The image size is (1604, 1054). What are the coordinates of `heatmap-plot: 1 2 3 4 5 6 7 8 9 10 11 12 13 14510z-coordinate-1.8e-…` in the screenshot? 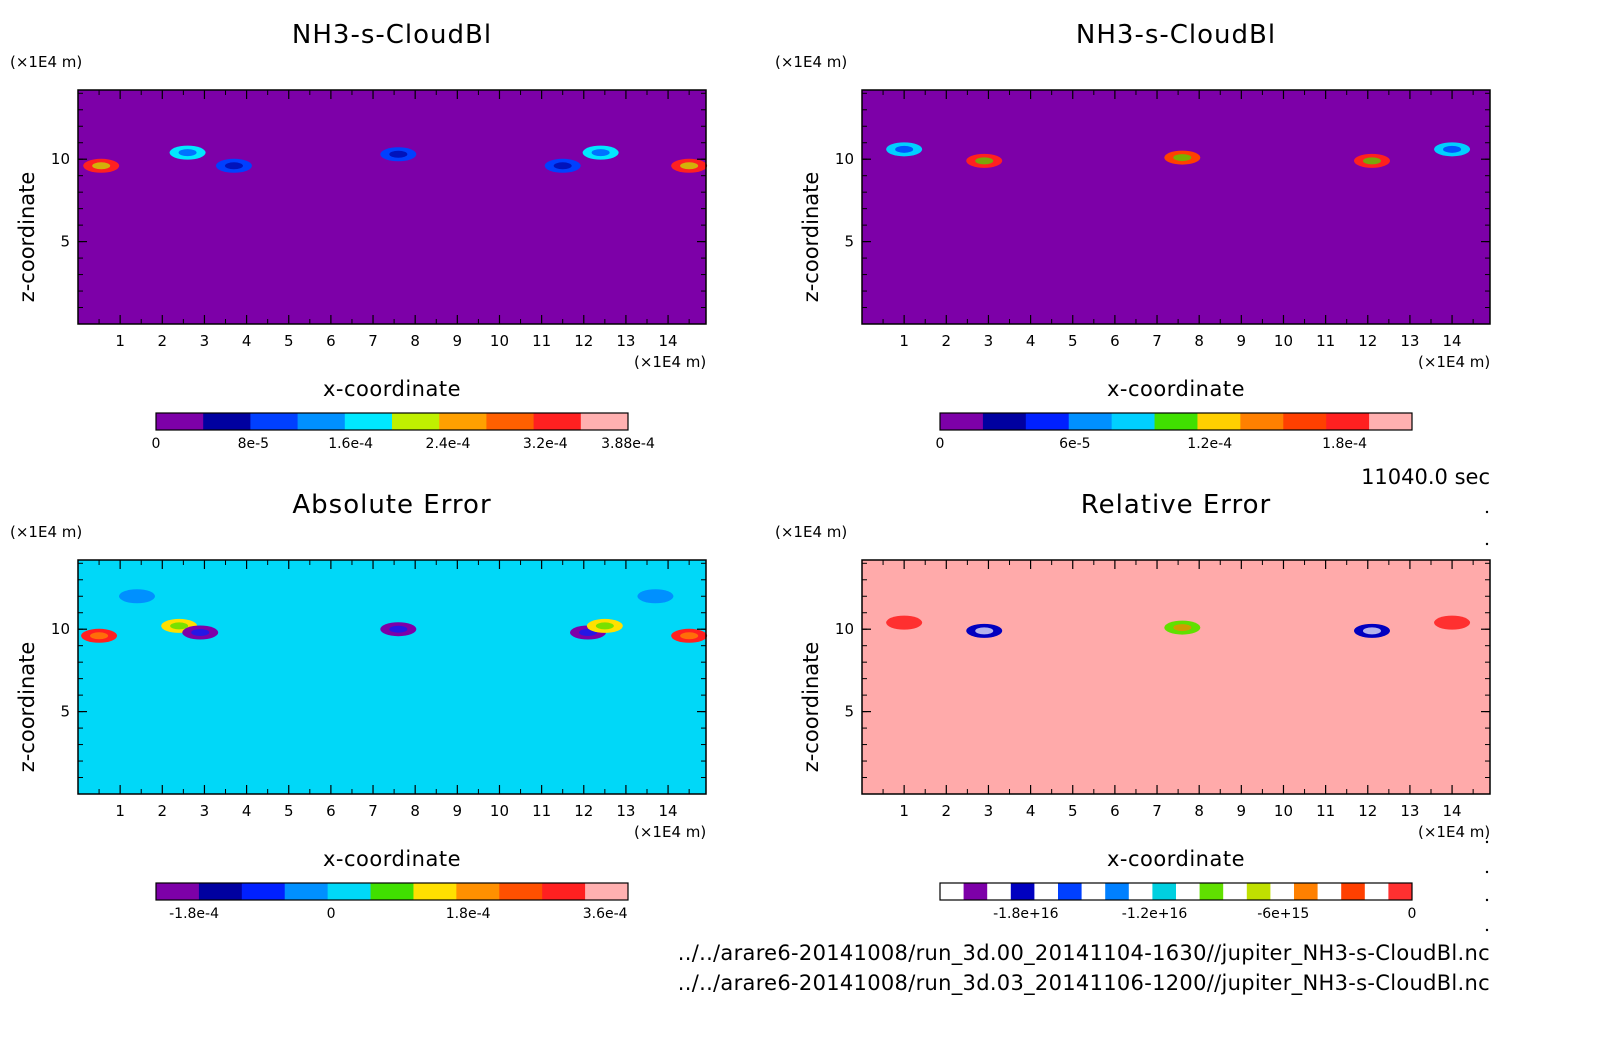 It's located at (361, 740).